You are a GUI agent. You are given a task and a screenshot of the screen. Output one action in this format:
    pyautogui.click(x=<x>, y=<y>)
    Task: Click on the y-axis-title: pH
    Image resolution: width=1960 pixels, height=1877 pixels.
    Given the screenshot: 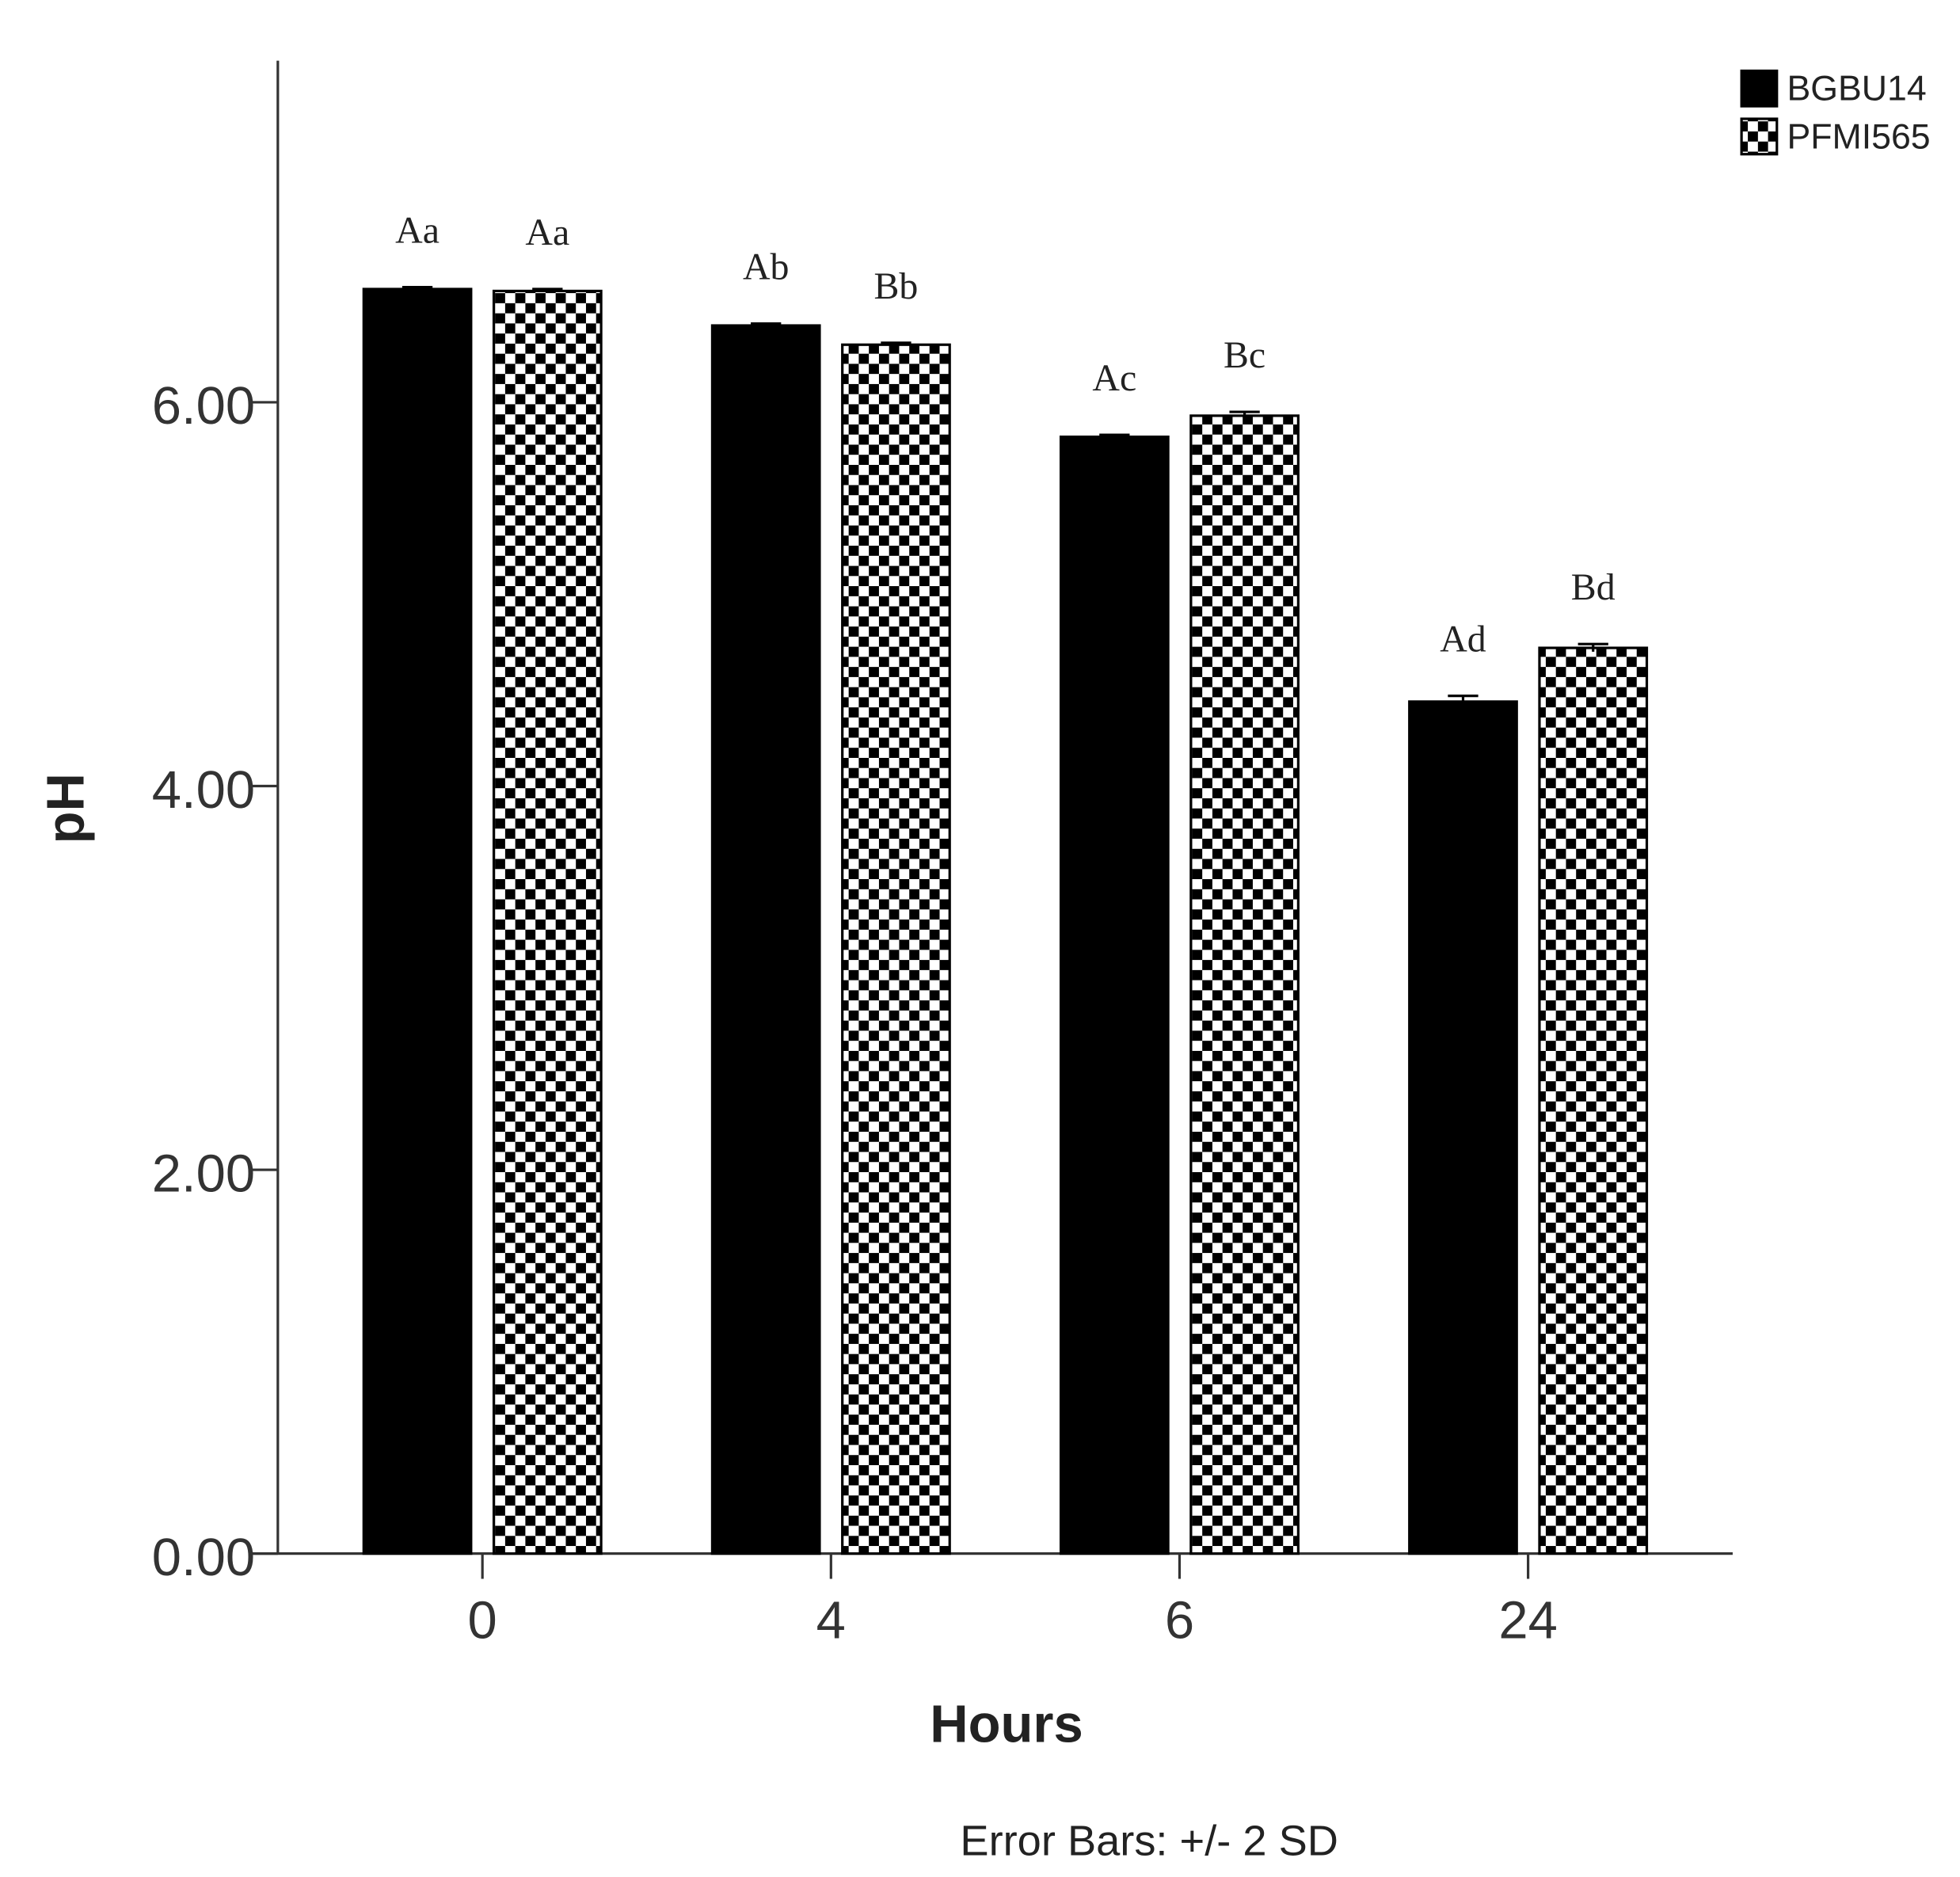 What is the action you would take?
    pyautogui.click(x=65, y=808)
    